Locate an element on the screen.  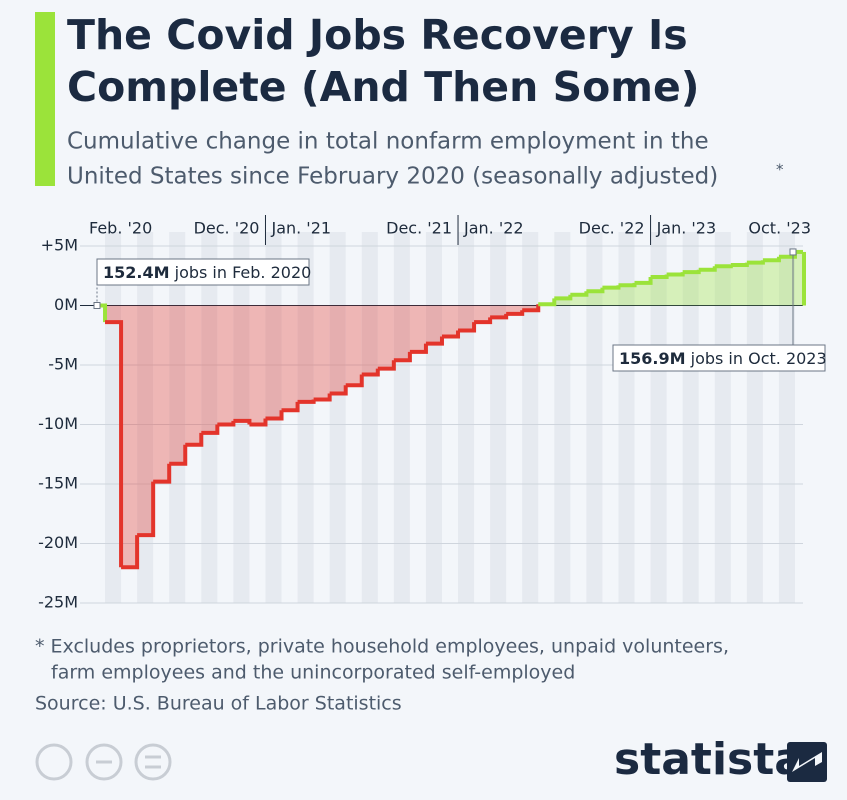
y-tick-label: -15M is located at coordinates (58, 483).